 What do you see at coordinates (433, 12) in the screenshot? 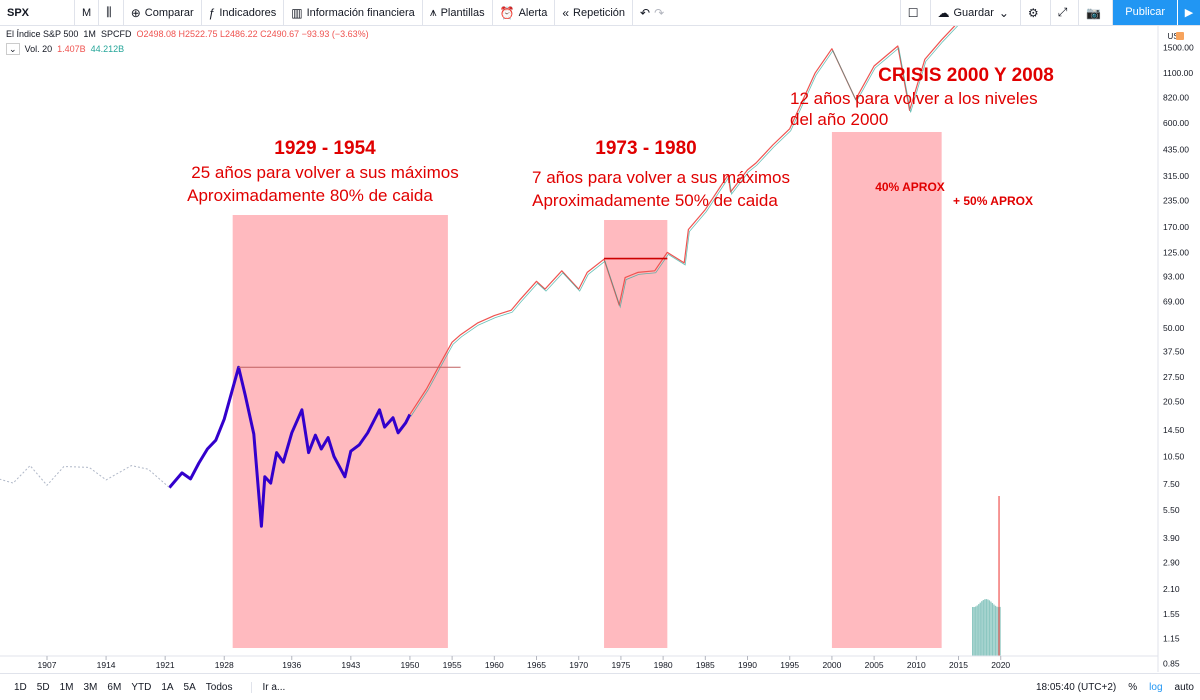
I see `templates-icon: ⩚` at bounding box center [433, 12].